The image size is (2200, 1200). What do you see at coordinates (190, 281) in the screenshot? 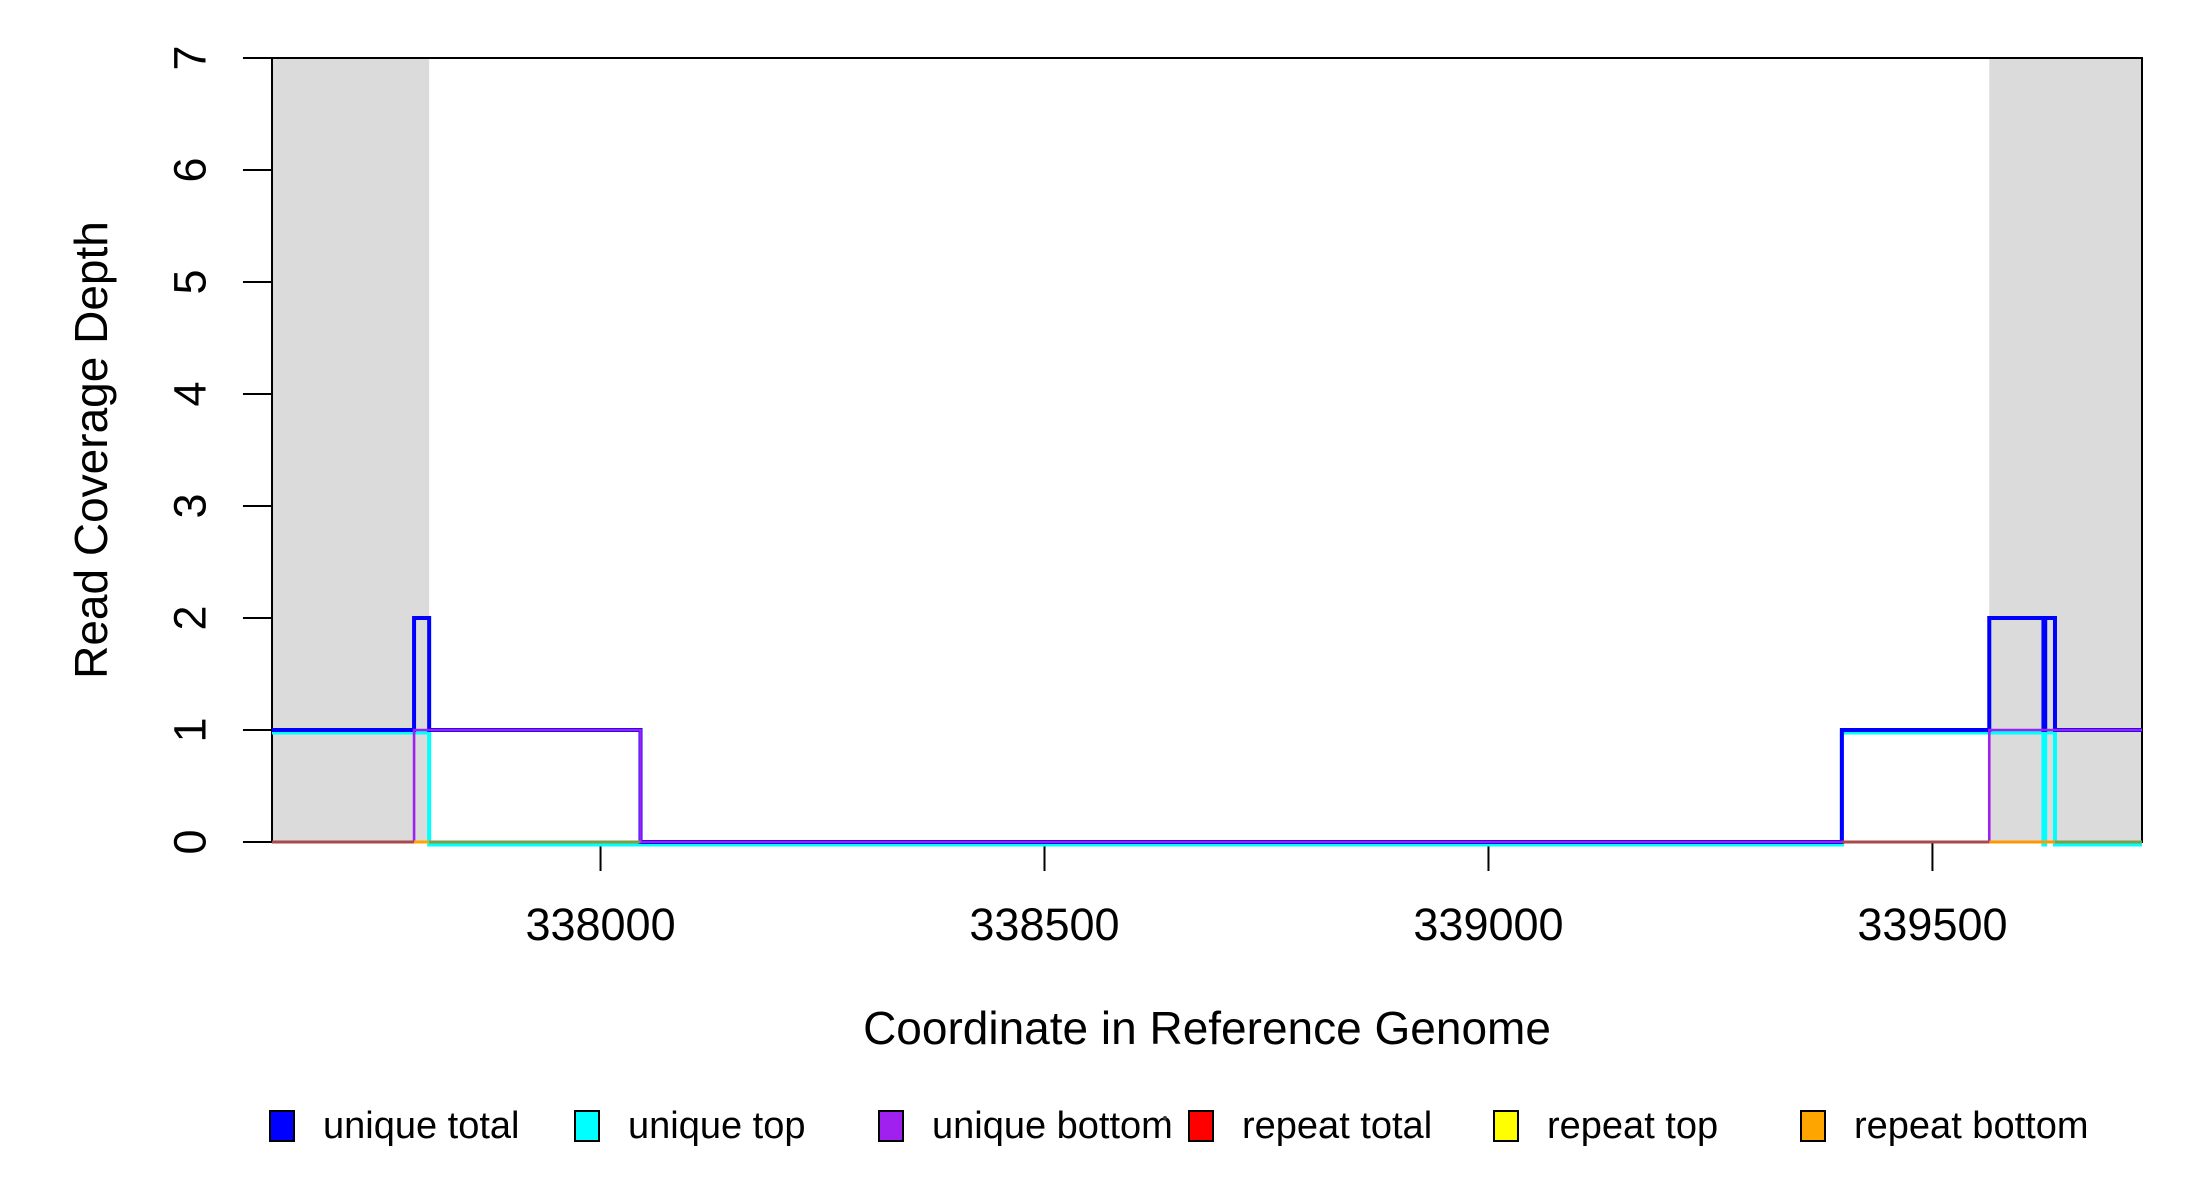
I see `y-tick-label: 5` at bounding box center [190, 281].